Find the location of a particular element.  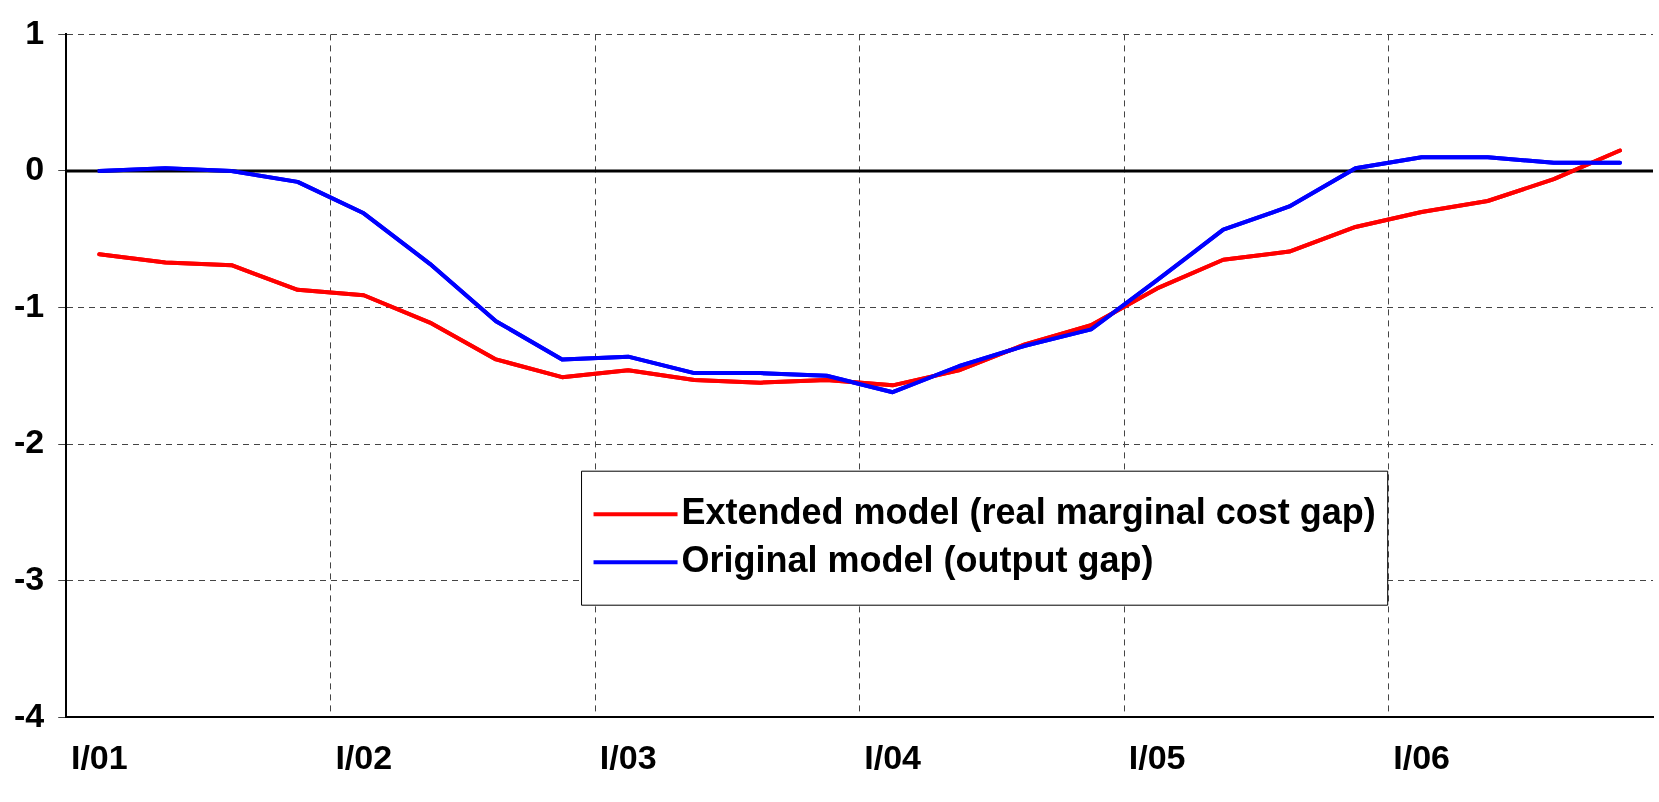

y-tick-label: 0 is located at coordinates (35, 168).